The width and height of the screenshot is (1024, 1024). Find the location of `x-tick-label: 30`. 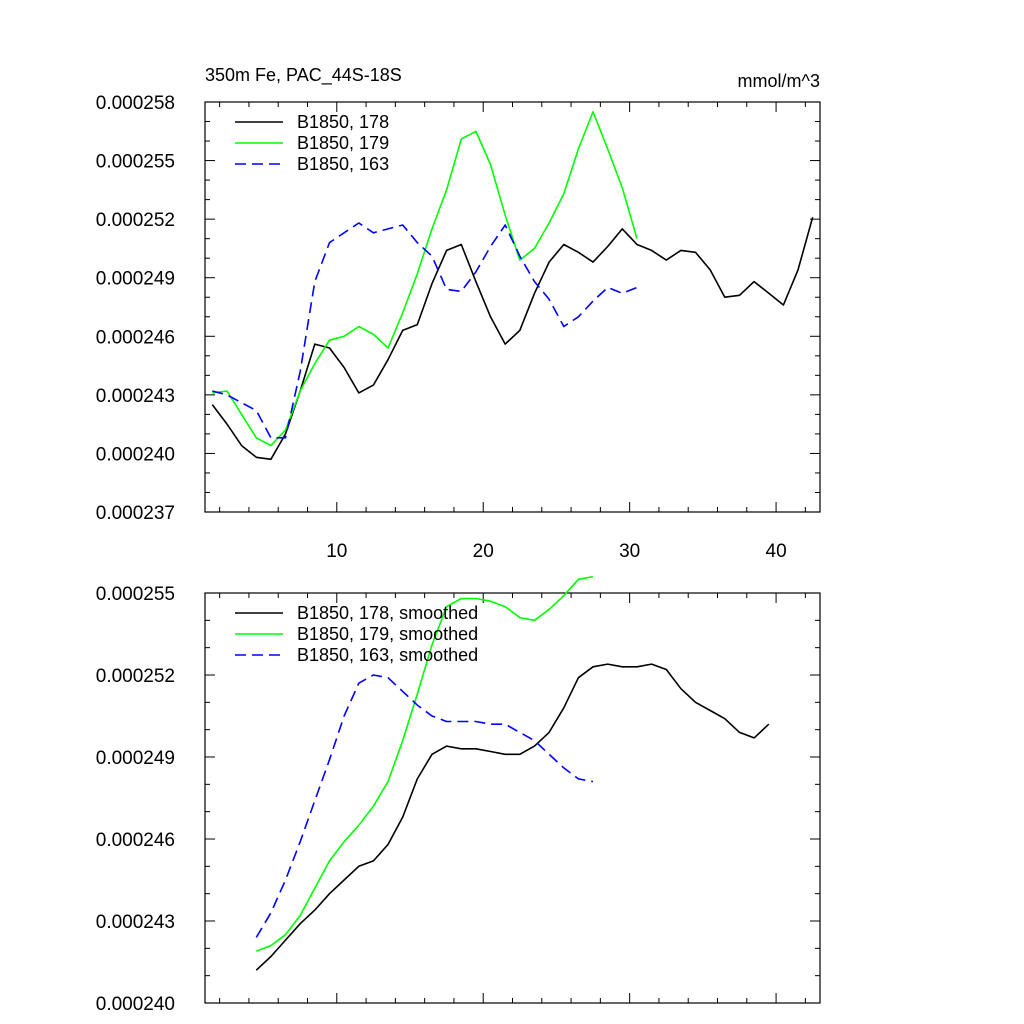

x-tick-label: 30 is located at coordinates (629, 551).